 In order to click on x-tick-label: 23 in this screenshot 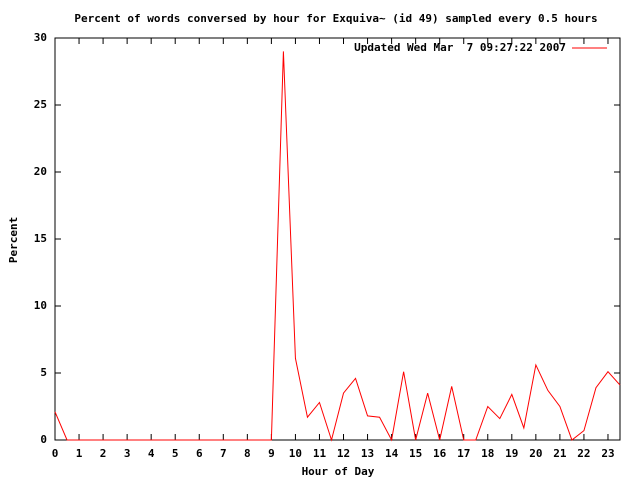, I will do `click(607, 453)`.